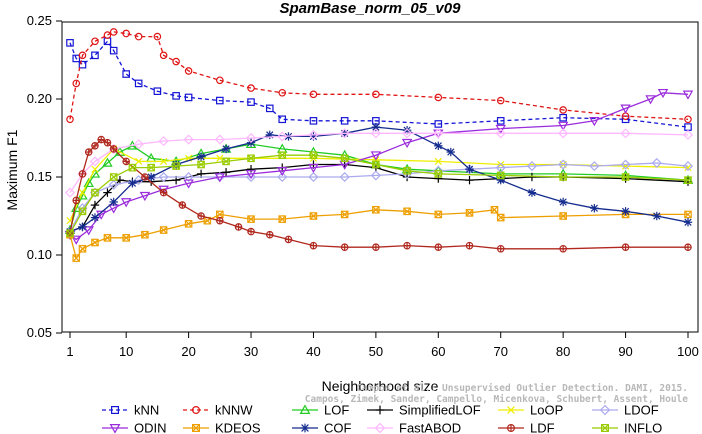  I want to click on x-tick-label: 80, so click(563, 351).